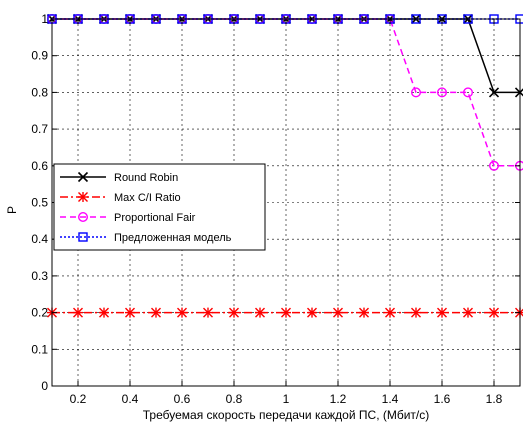 This screenshot has height=425, width=523. What do you see at coordinates (338, 399) in the screenshot?
I see `x-tick-label: 1.2` at bounding box center [338, 399].